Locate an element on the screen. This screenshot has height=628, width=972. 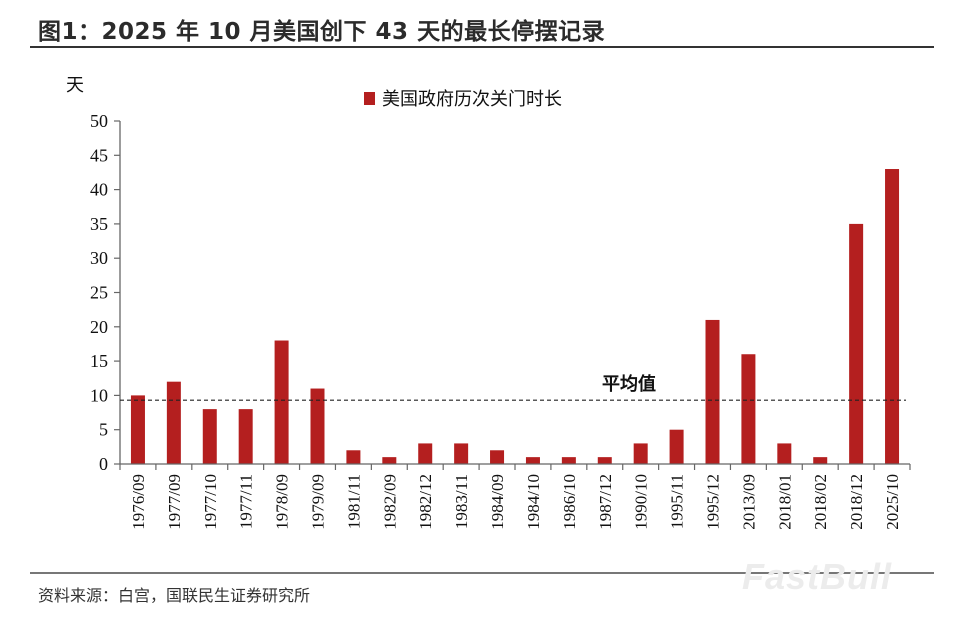
x-tick-label: 1995/12 is located at coordinates (713, 502).